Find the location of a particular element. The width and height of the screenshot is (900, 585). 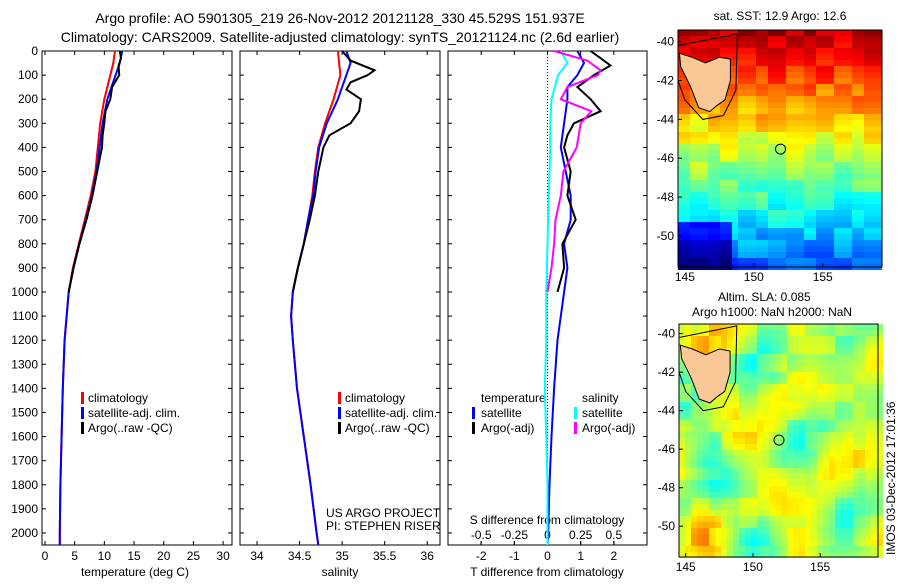

x-tick-label: 10 is located at coordinates (105, 556).